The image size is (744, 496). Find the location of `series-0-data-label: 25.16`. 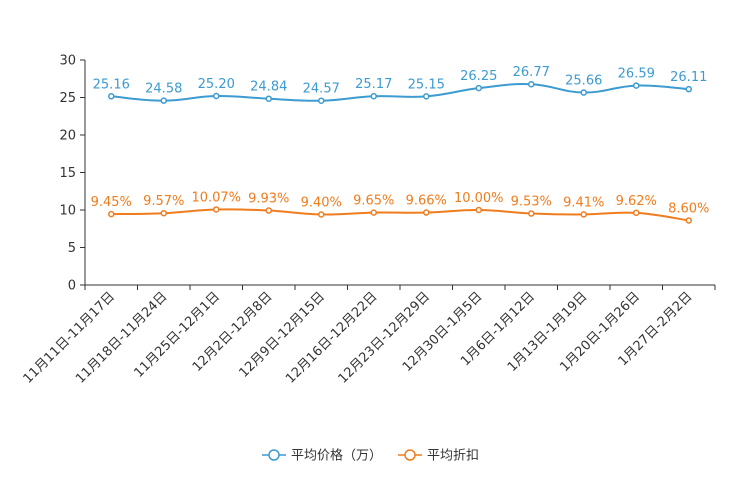

series-0-data-label: 25.16 is located at coordinates (111, 84).